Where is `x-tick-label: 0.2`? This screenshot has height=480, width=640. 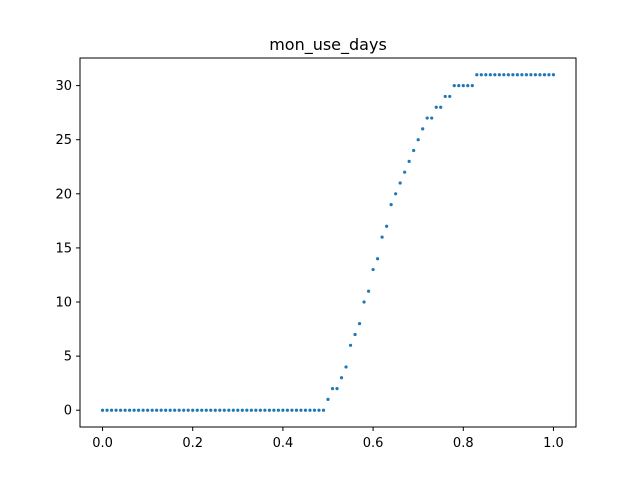 x-tick-label: 0.2 is located at coordinates (192, 443).